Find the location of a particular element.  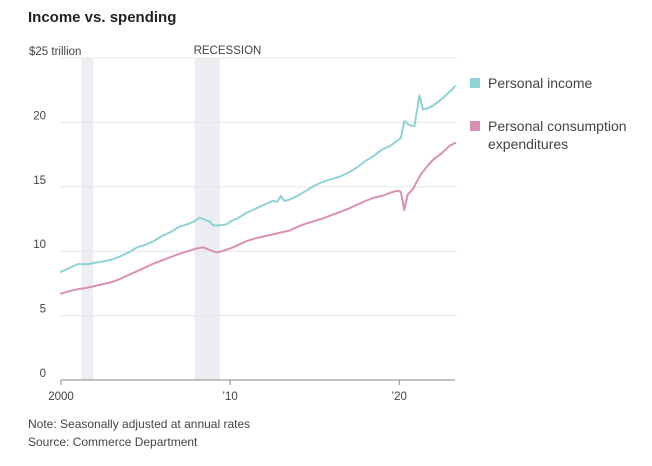

legend-item-personal-income: Personal income is located at coordinates (560, 83).